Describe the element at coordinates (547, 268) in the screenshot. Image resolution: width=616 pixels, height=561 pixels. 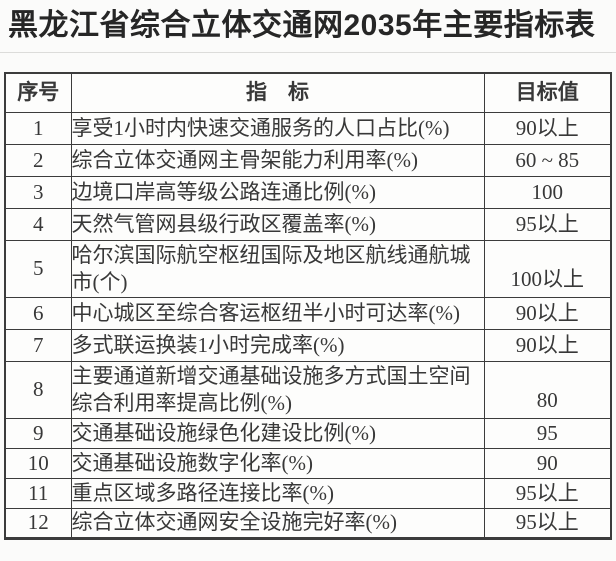
I see `target-value-cell: 100以上` at that location.